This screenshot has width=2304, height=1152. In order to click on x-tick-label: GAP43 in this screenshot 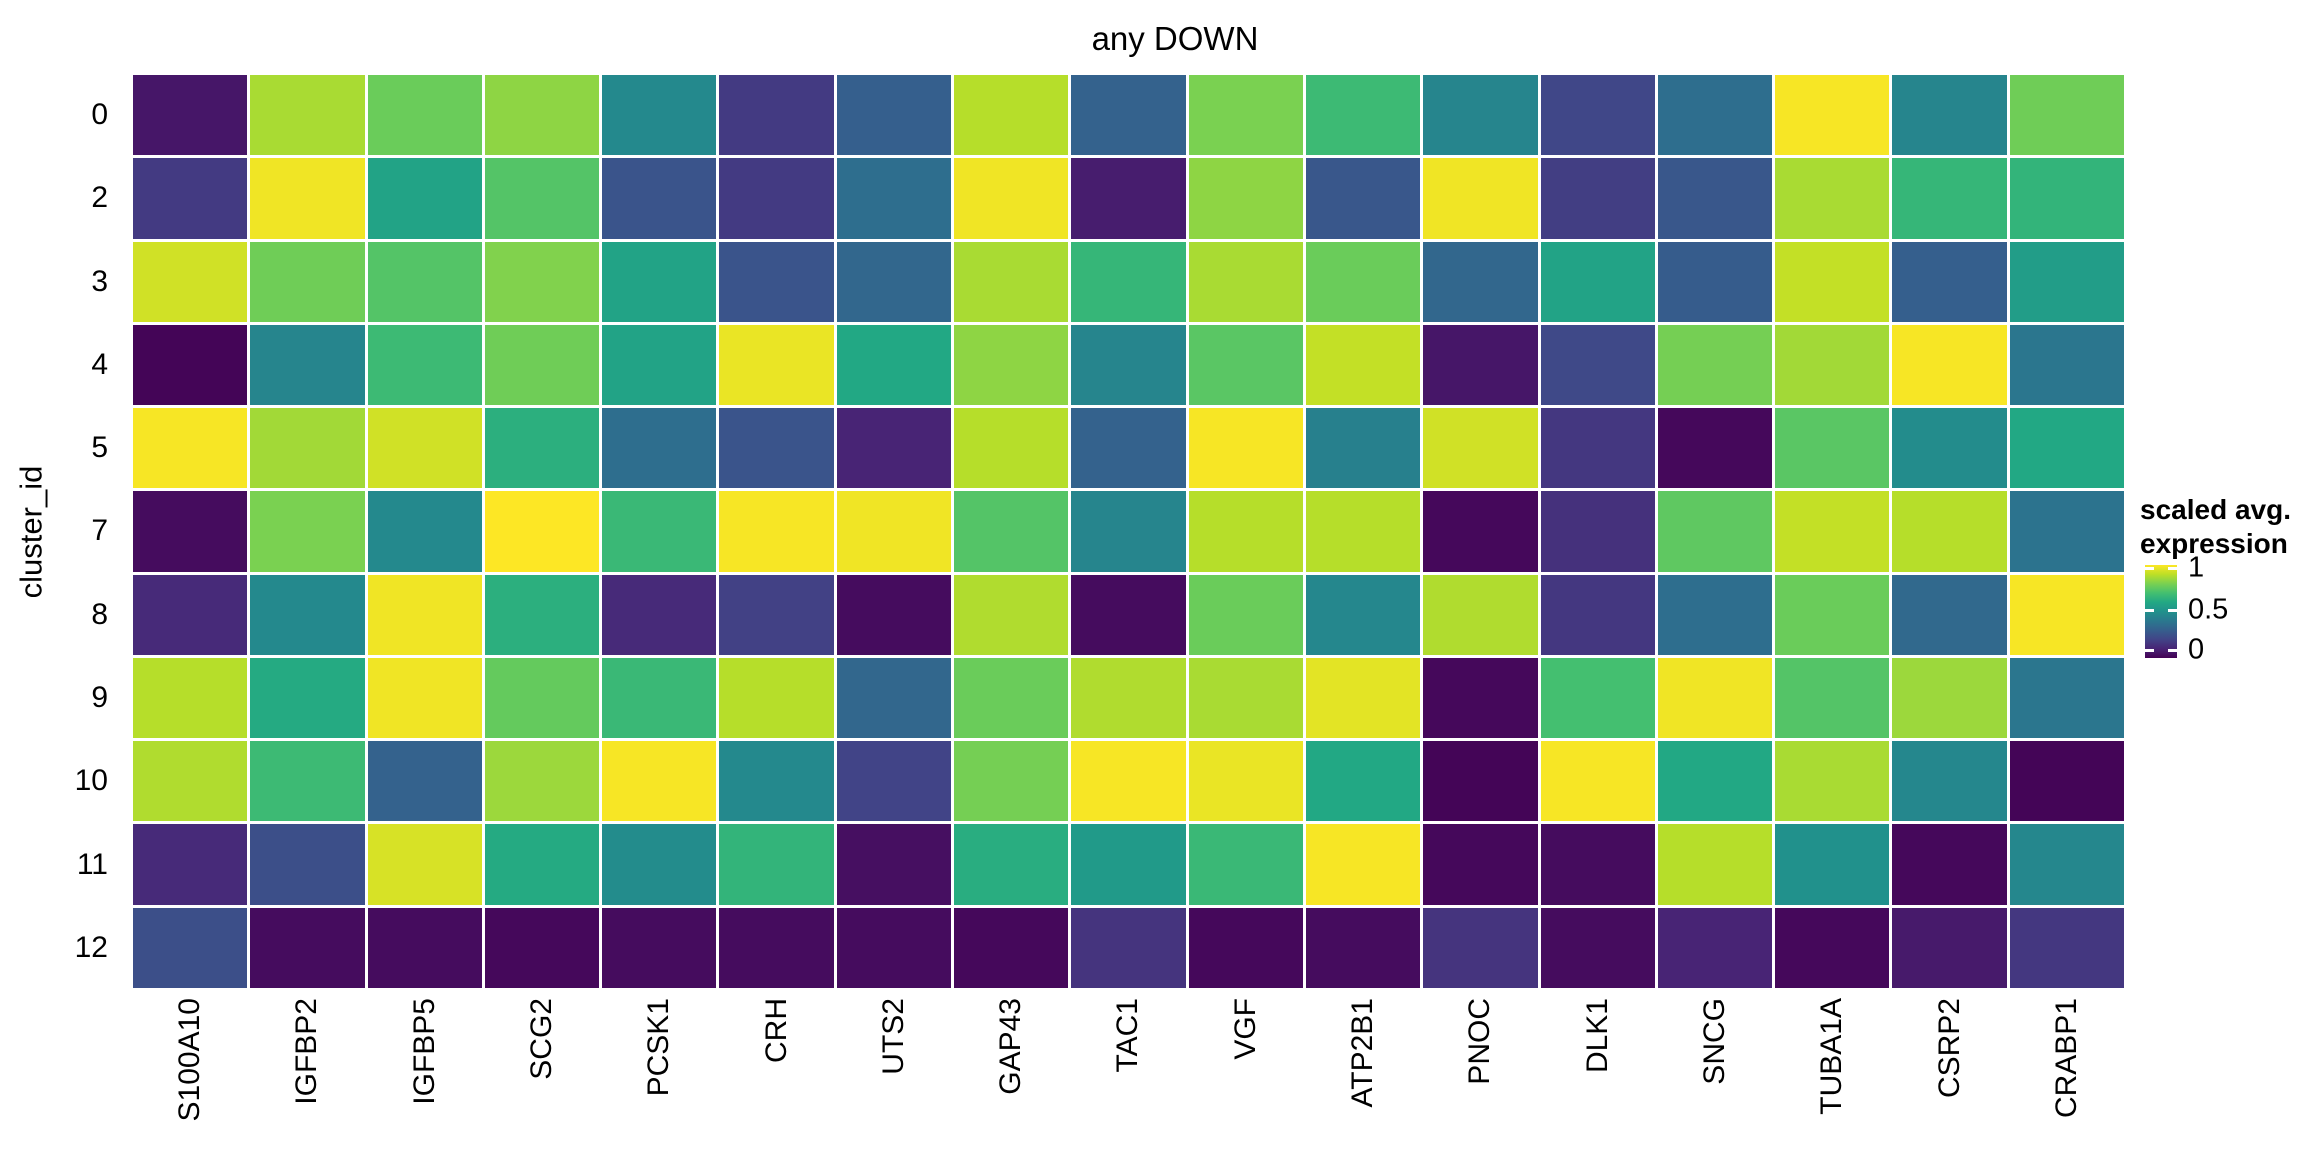, I will do `click(1011, 1046)`.